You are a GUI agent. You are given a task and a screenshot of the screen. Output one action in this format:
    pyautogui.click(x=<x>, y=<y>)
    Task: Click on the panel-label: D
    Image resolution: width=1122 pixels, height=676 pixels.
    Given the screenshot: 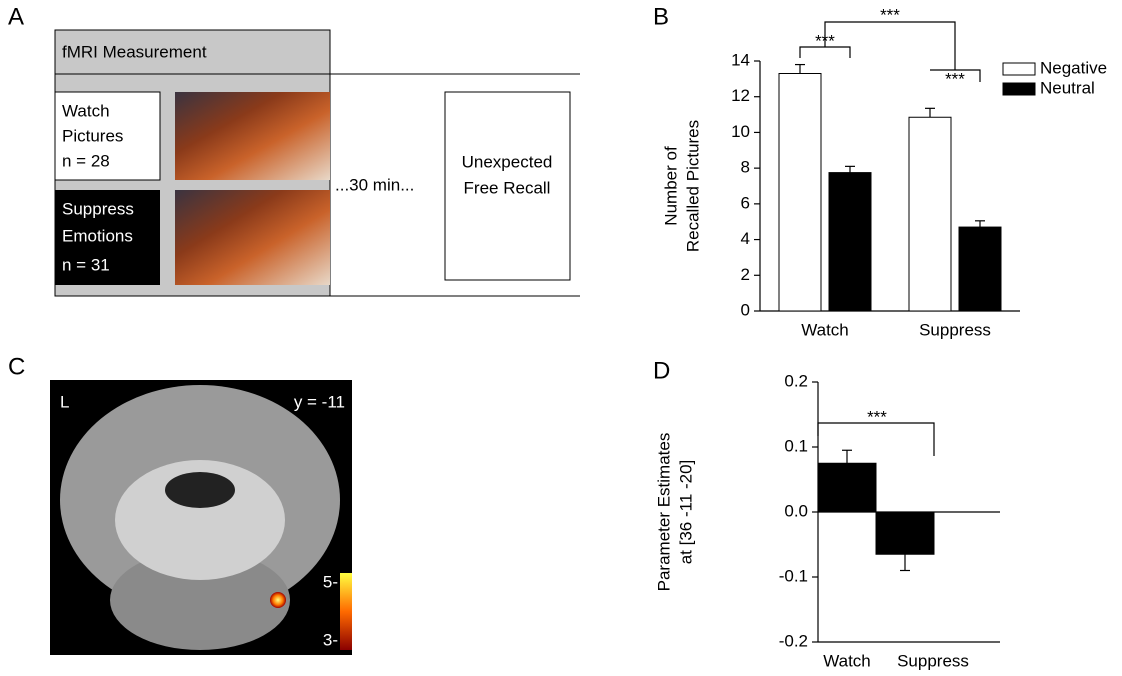 What is the action you would take?
    pyautogui.click(x=661, y=370)
    